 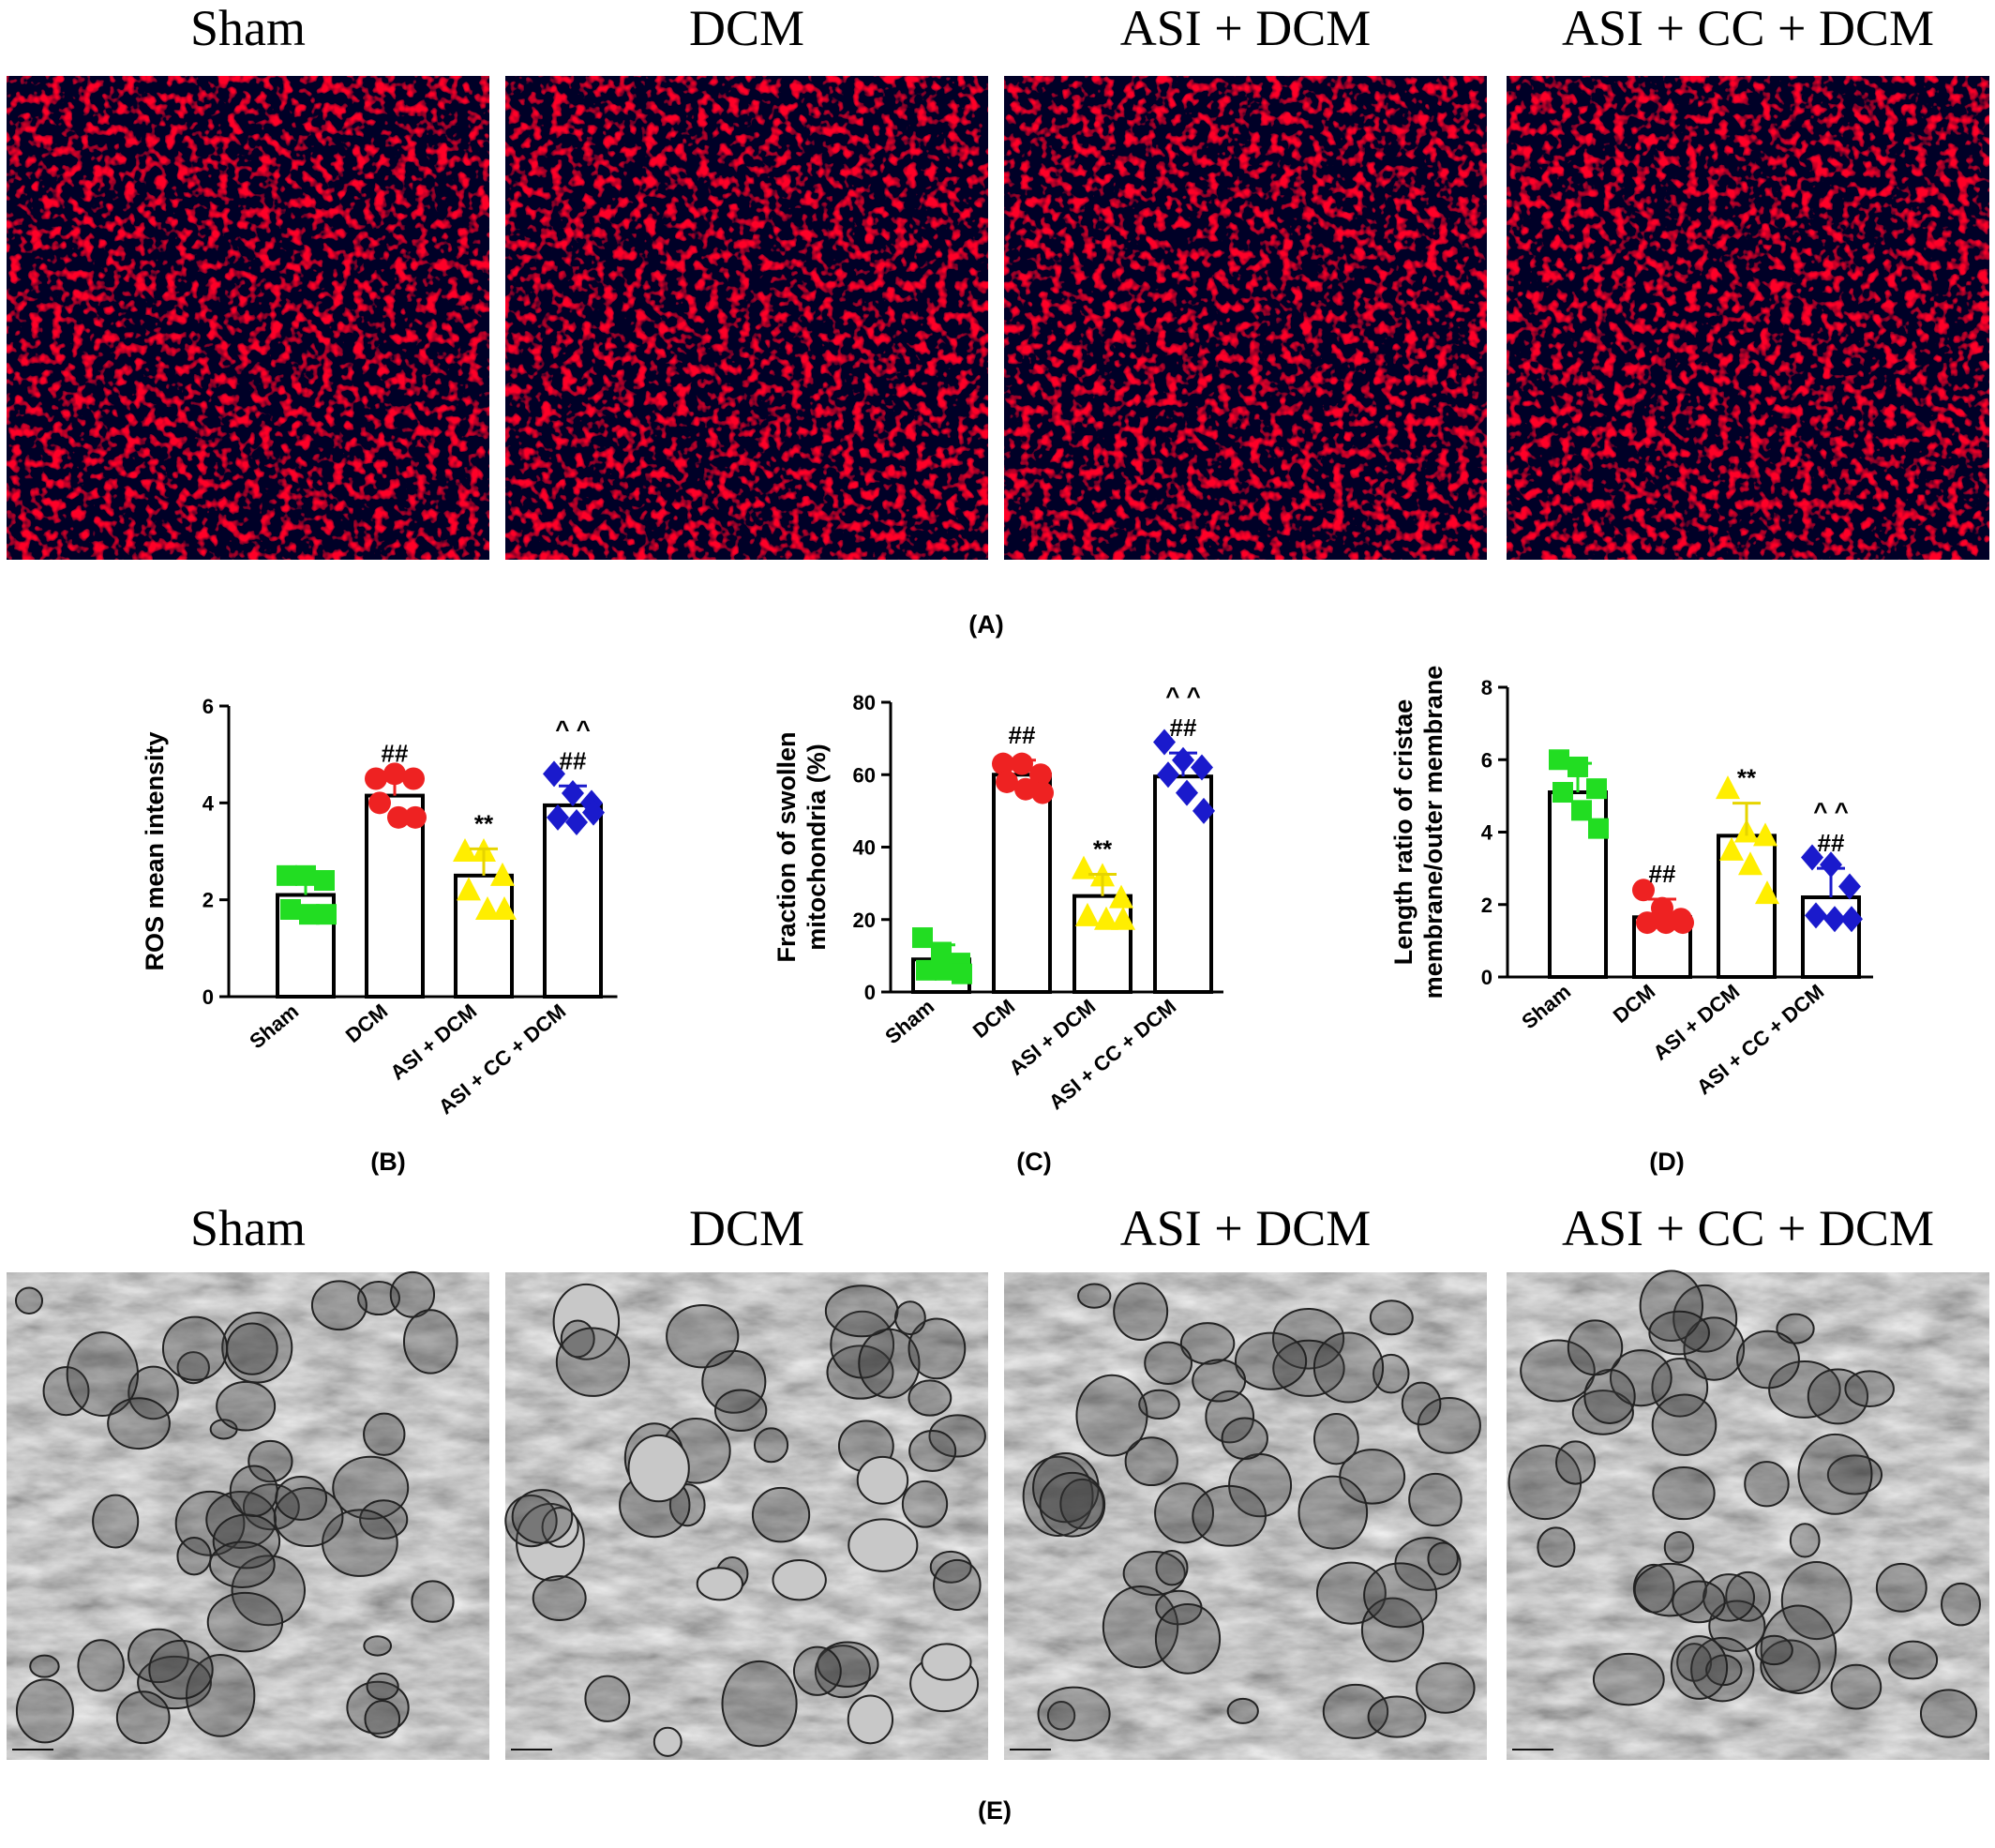 I want to click on em-organelles, so click(x=1745, y=1504).